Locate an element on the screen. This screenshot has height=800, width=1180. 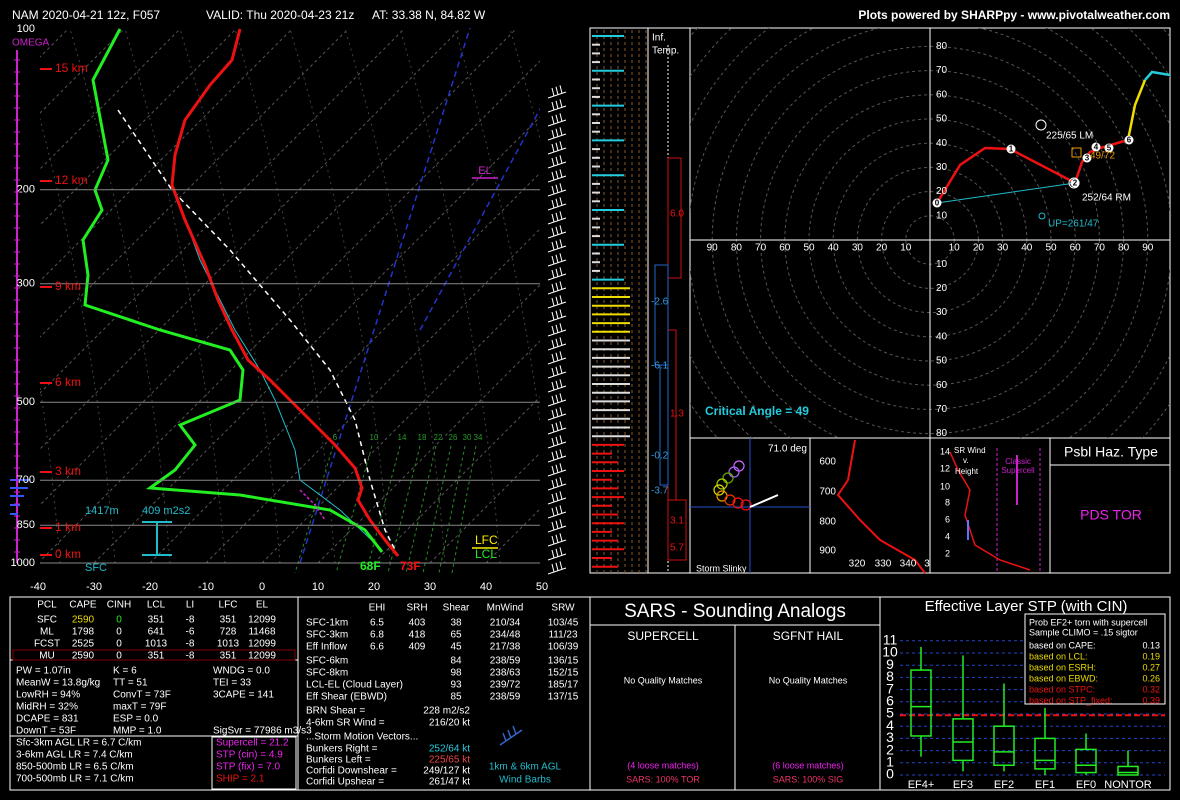
theta-trace is located at coordinates (881, 506).